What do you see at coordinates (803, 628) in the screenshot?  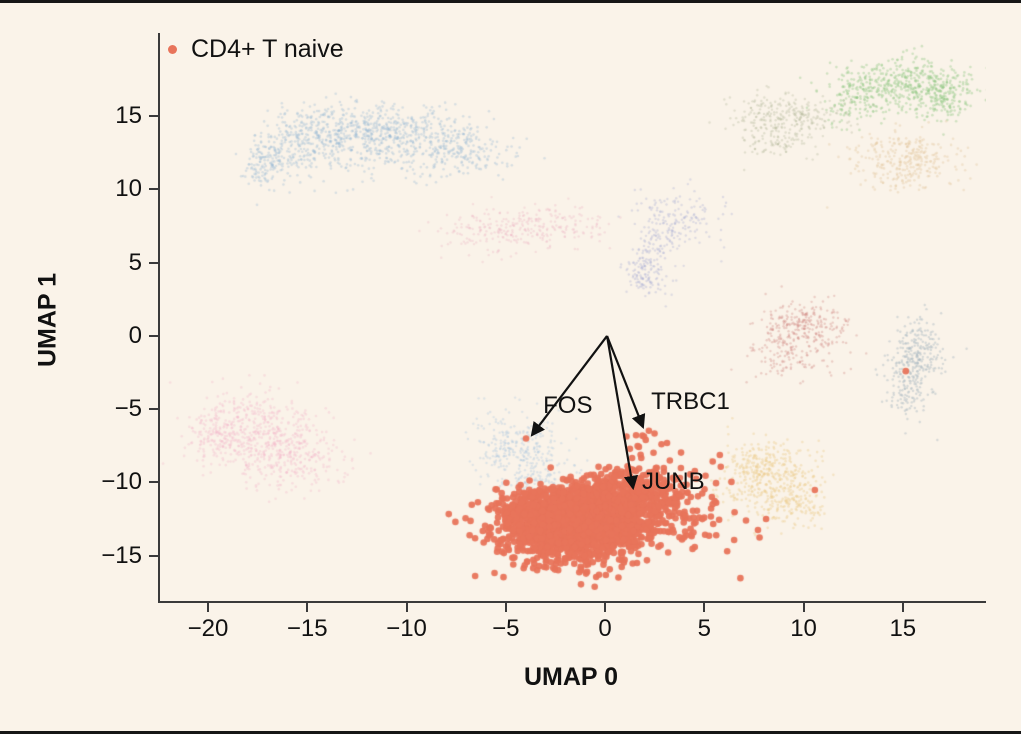 I see `x-tick-label: 10` at bounding box center [803, 628].